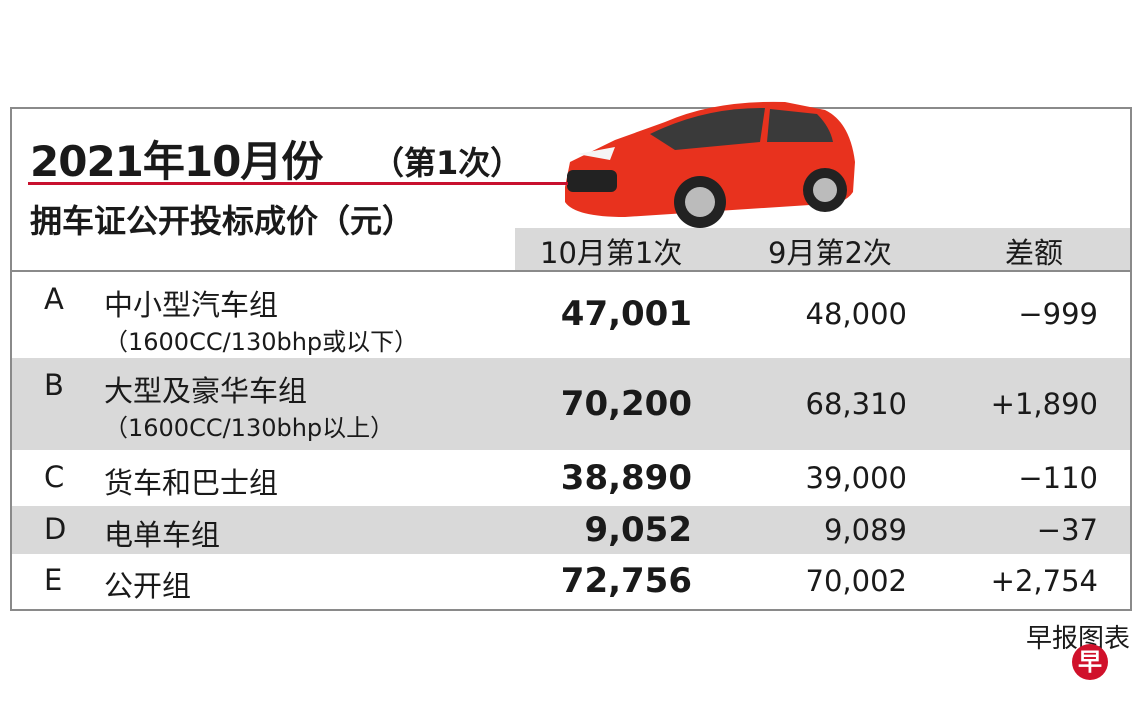  Describe the element at coordinates (856, 314) in the screenshot. I see `previous-price: 48,000` at that location.